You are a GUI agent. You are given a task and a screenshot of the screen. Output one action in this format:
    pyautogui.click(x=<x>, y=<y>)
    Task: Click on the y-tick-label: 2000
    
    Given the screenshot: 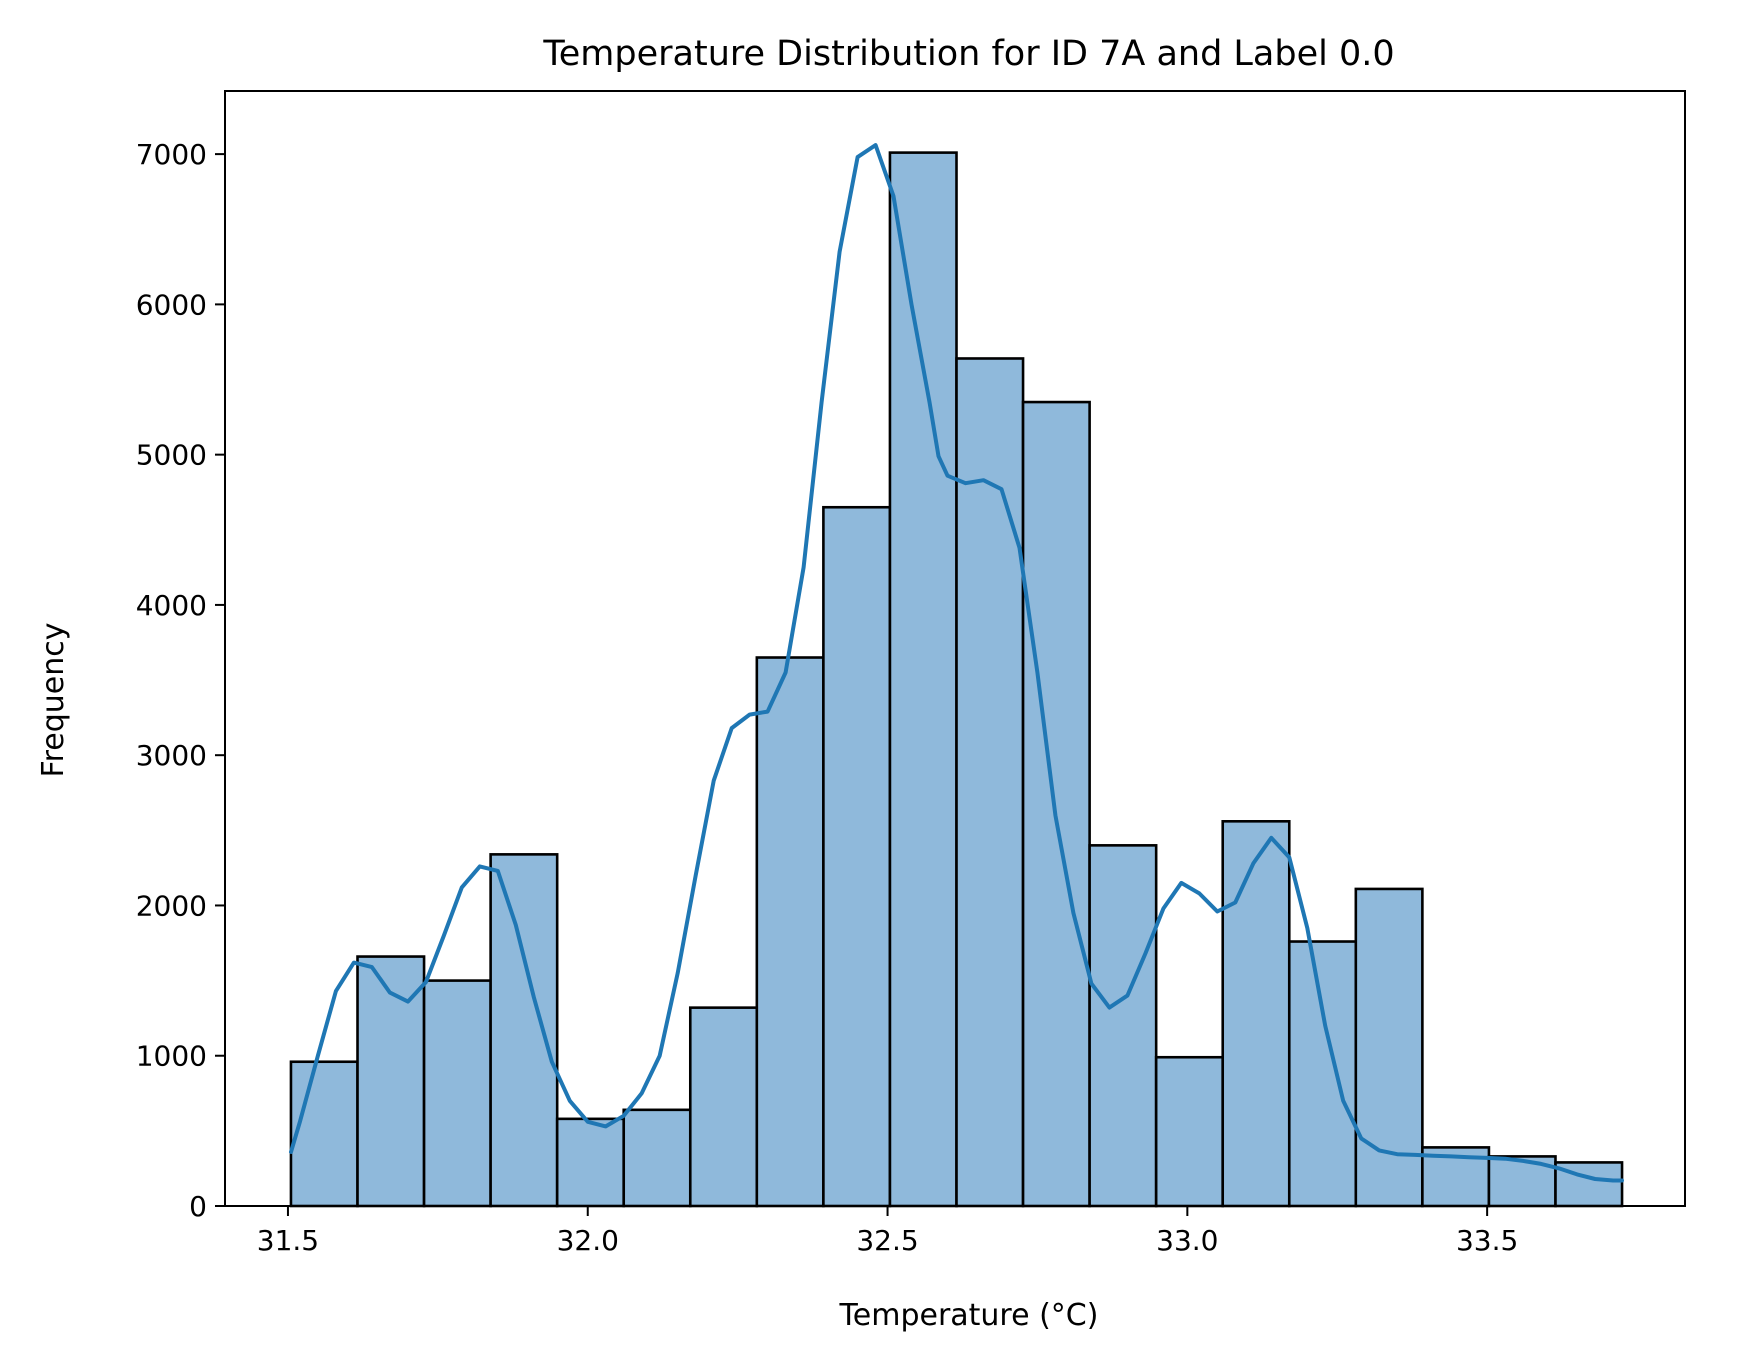 What is the action you would take?
    pyautogui.click(x=171, y=905)
    